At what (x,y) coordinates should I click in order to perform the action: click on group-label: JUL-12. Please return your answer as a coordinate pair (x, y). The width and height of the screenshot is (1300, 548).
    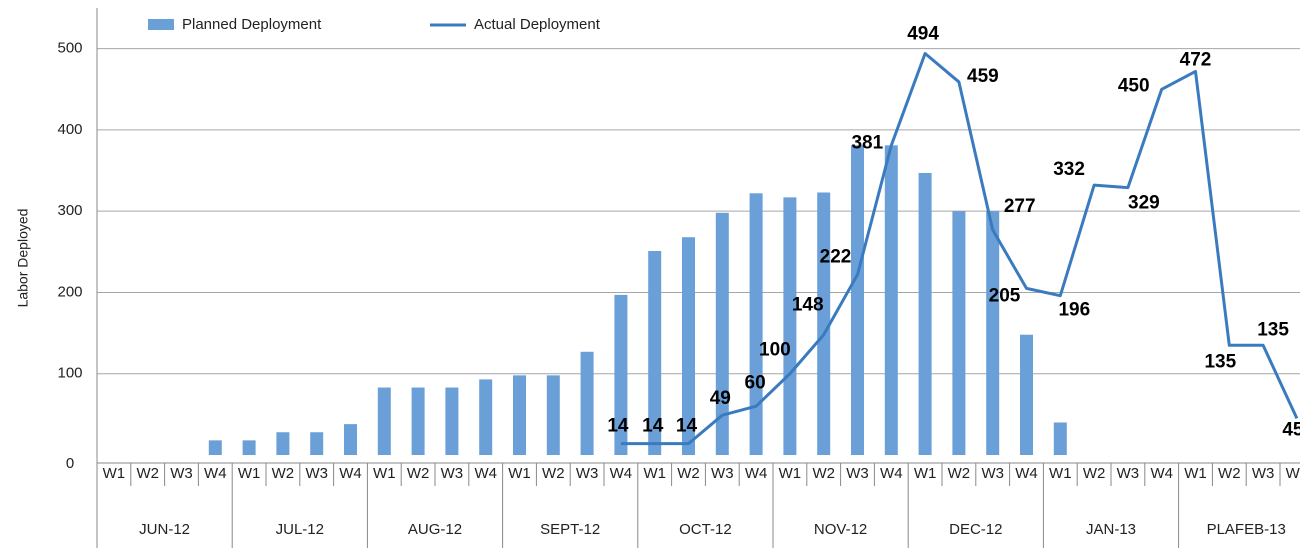
    Looking at the image, I should click on (300, 529).